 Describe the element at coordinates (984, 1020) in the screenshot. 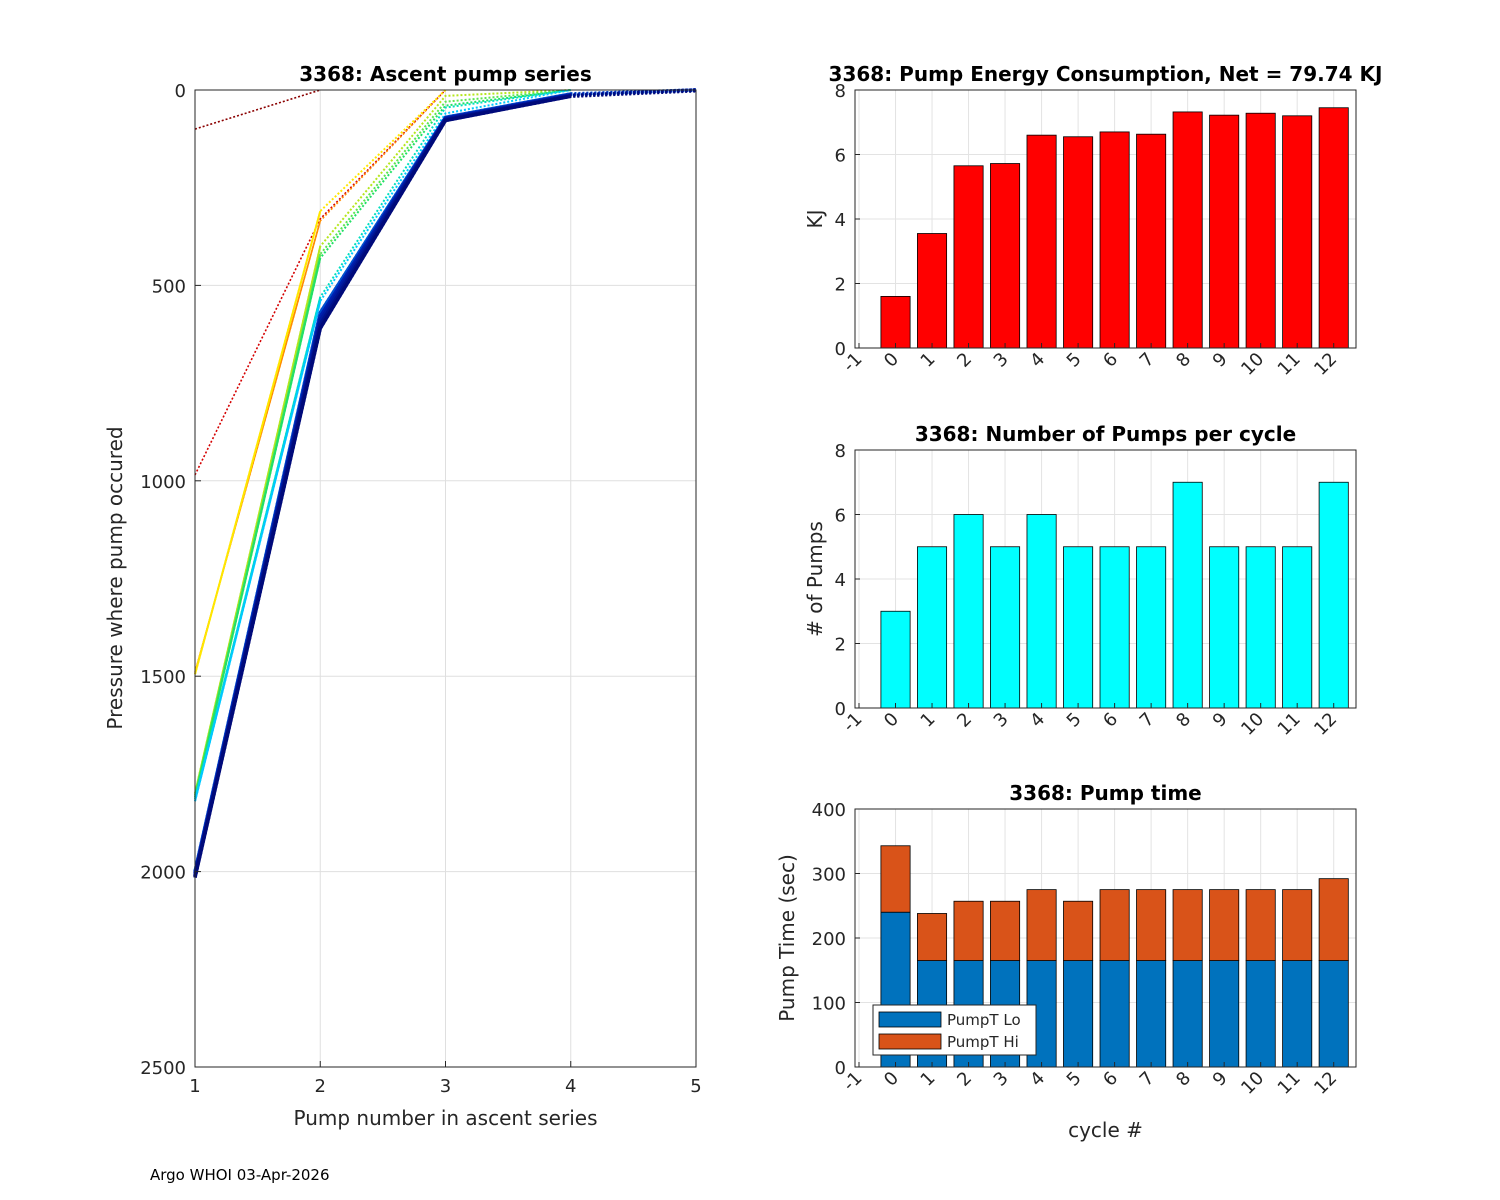

I see `legend-label-pump-lo: PumpT Lo` at that location.